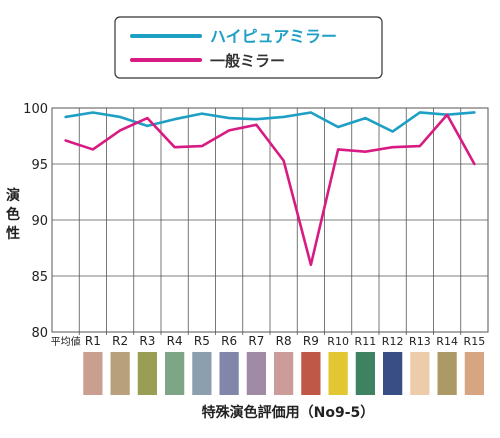  I want to click on y-tick-label: 90, so click(39, 221).